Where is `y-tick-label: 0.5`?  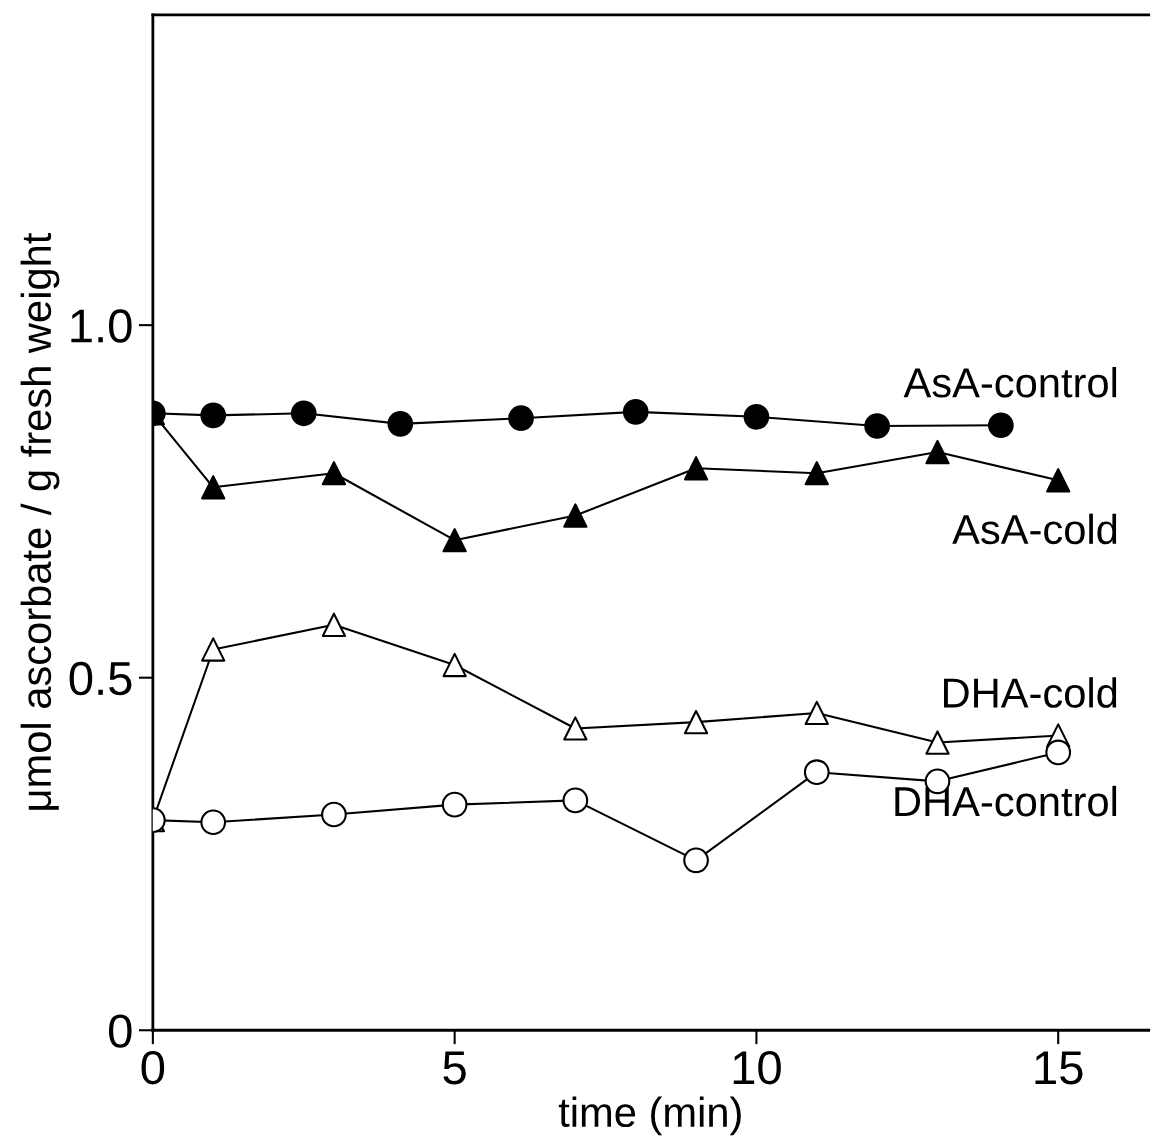
y-tick-label: 0.5 is located at coordinates (100, 678).